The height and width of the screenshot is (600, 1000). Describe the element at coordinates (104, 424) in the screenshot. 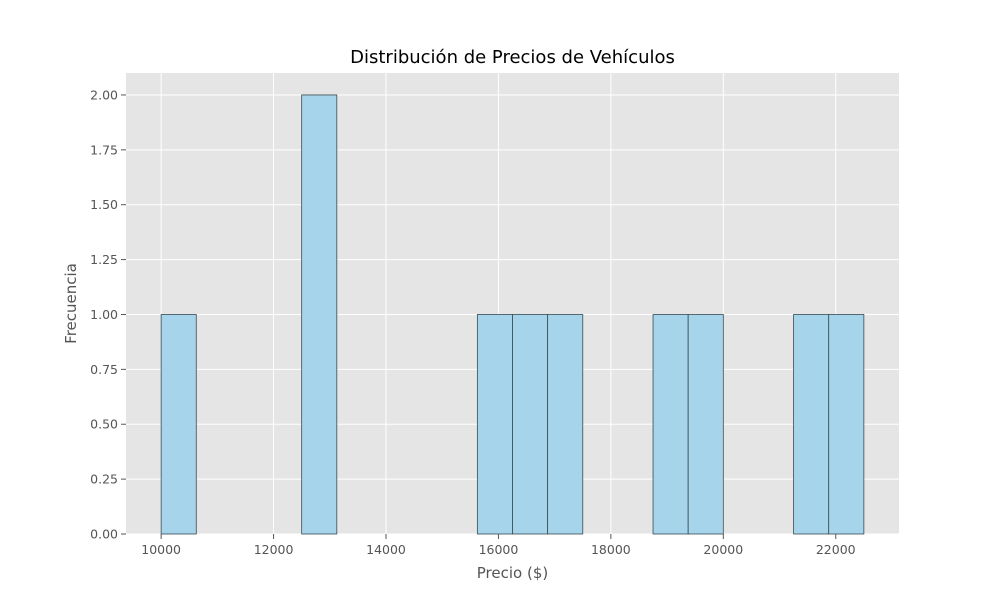

I see `y-tick-label: 0.50` at that location.